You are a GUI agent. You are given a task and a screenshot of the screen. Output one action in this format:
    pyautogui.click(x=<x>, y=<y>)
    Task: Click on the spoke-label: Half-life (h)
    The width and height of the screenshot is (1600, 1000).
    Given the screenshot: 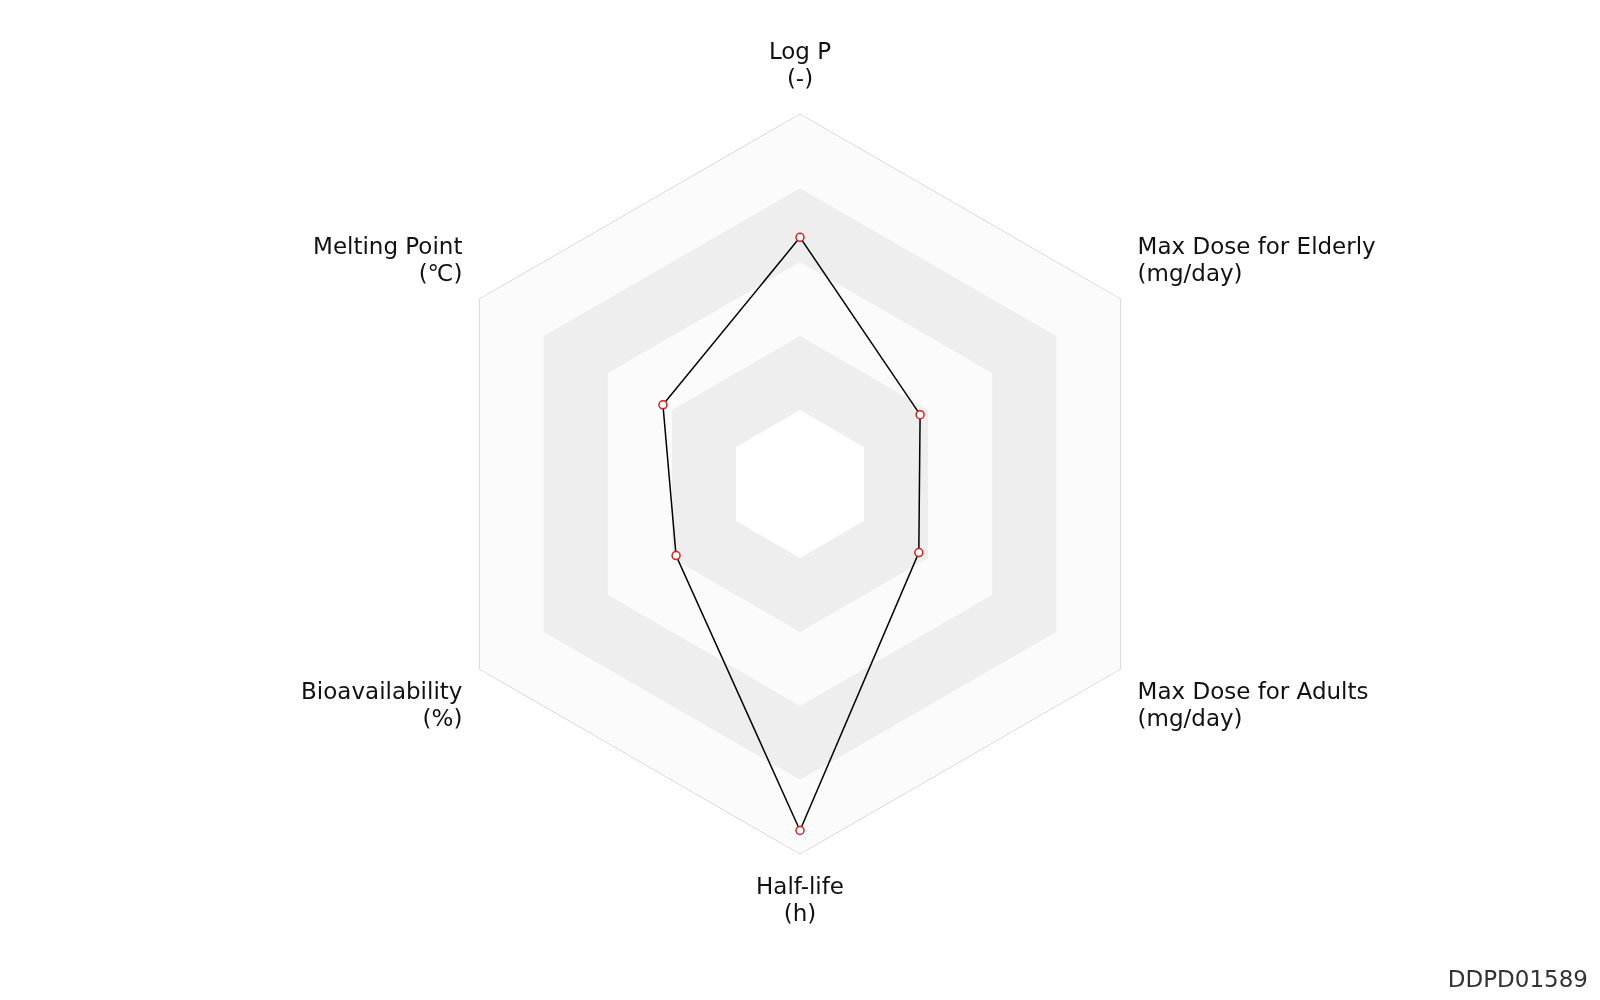 What is the action you would take?
    pyautogui.click(x=800, y=899)
    